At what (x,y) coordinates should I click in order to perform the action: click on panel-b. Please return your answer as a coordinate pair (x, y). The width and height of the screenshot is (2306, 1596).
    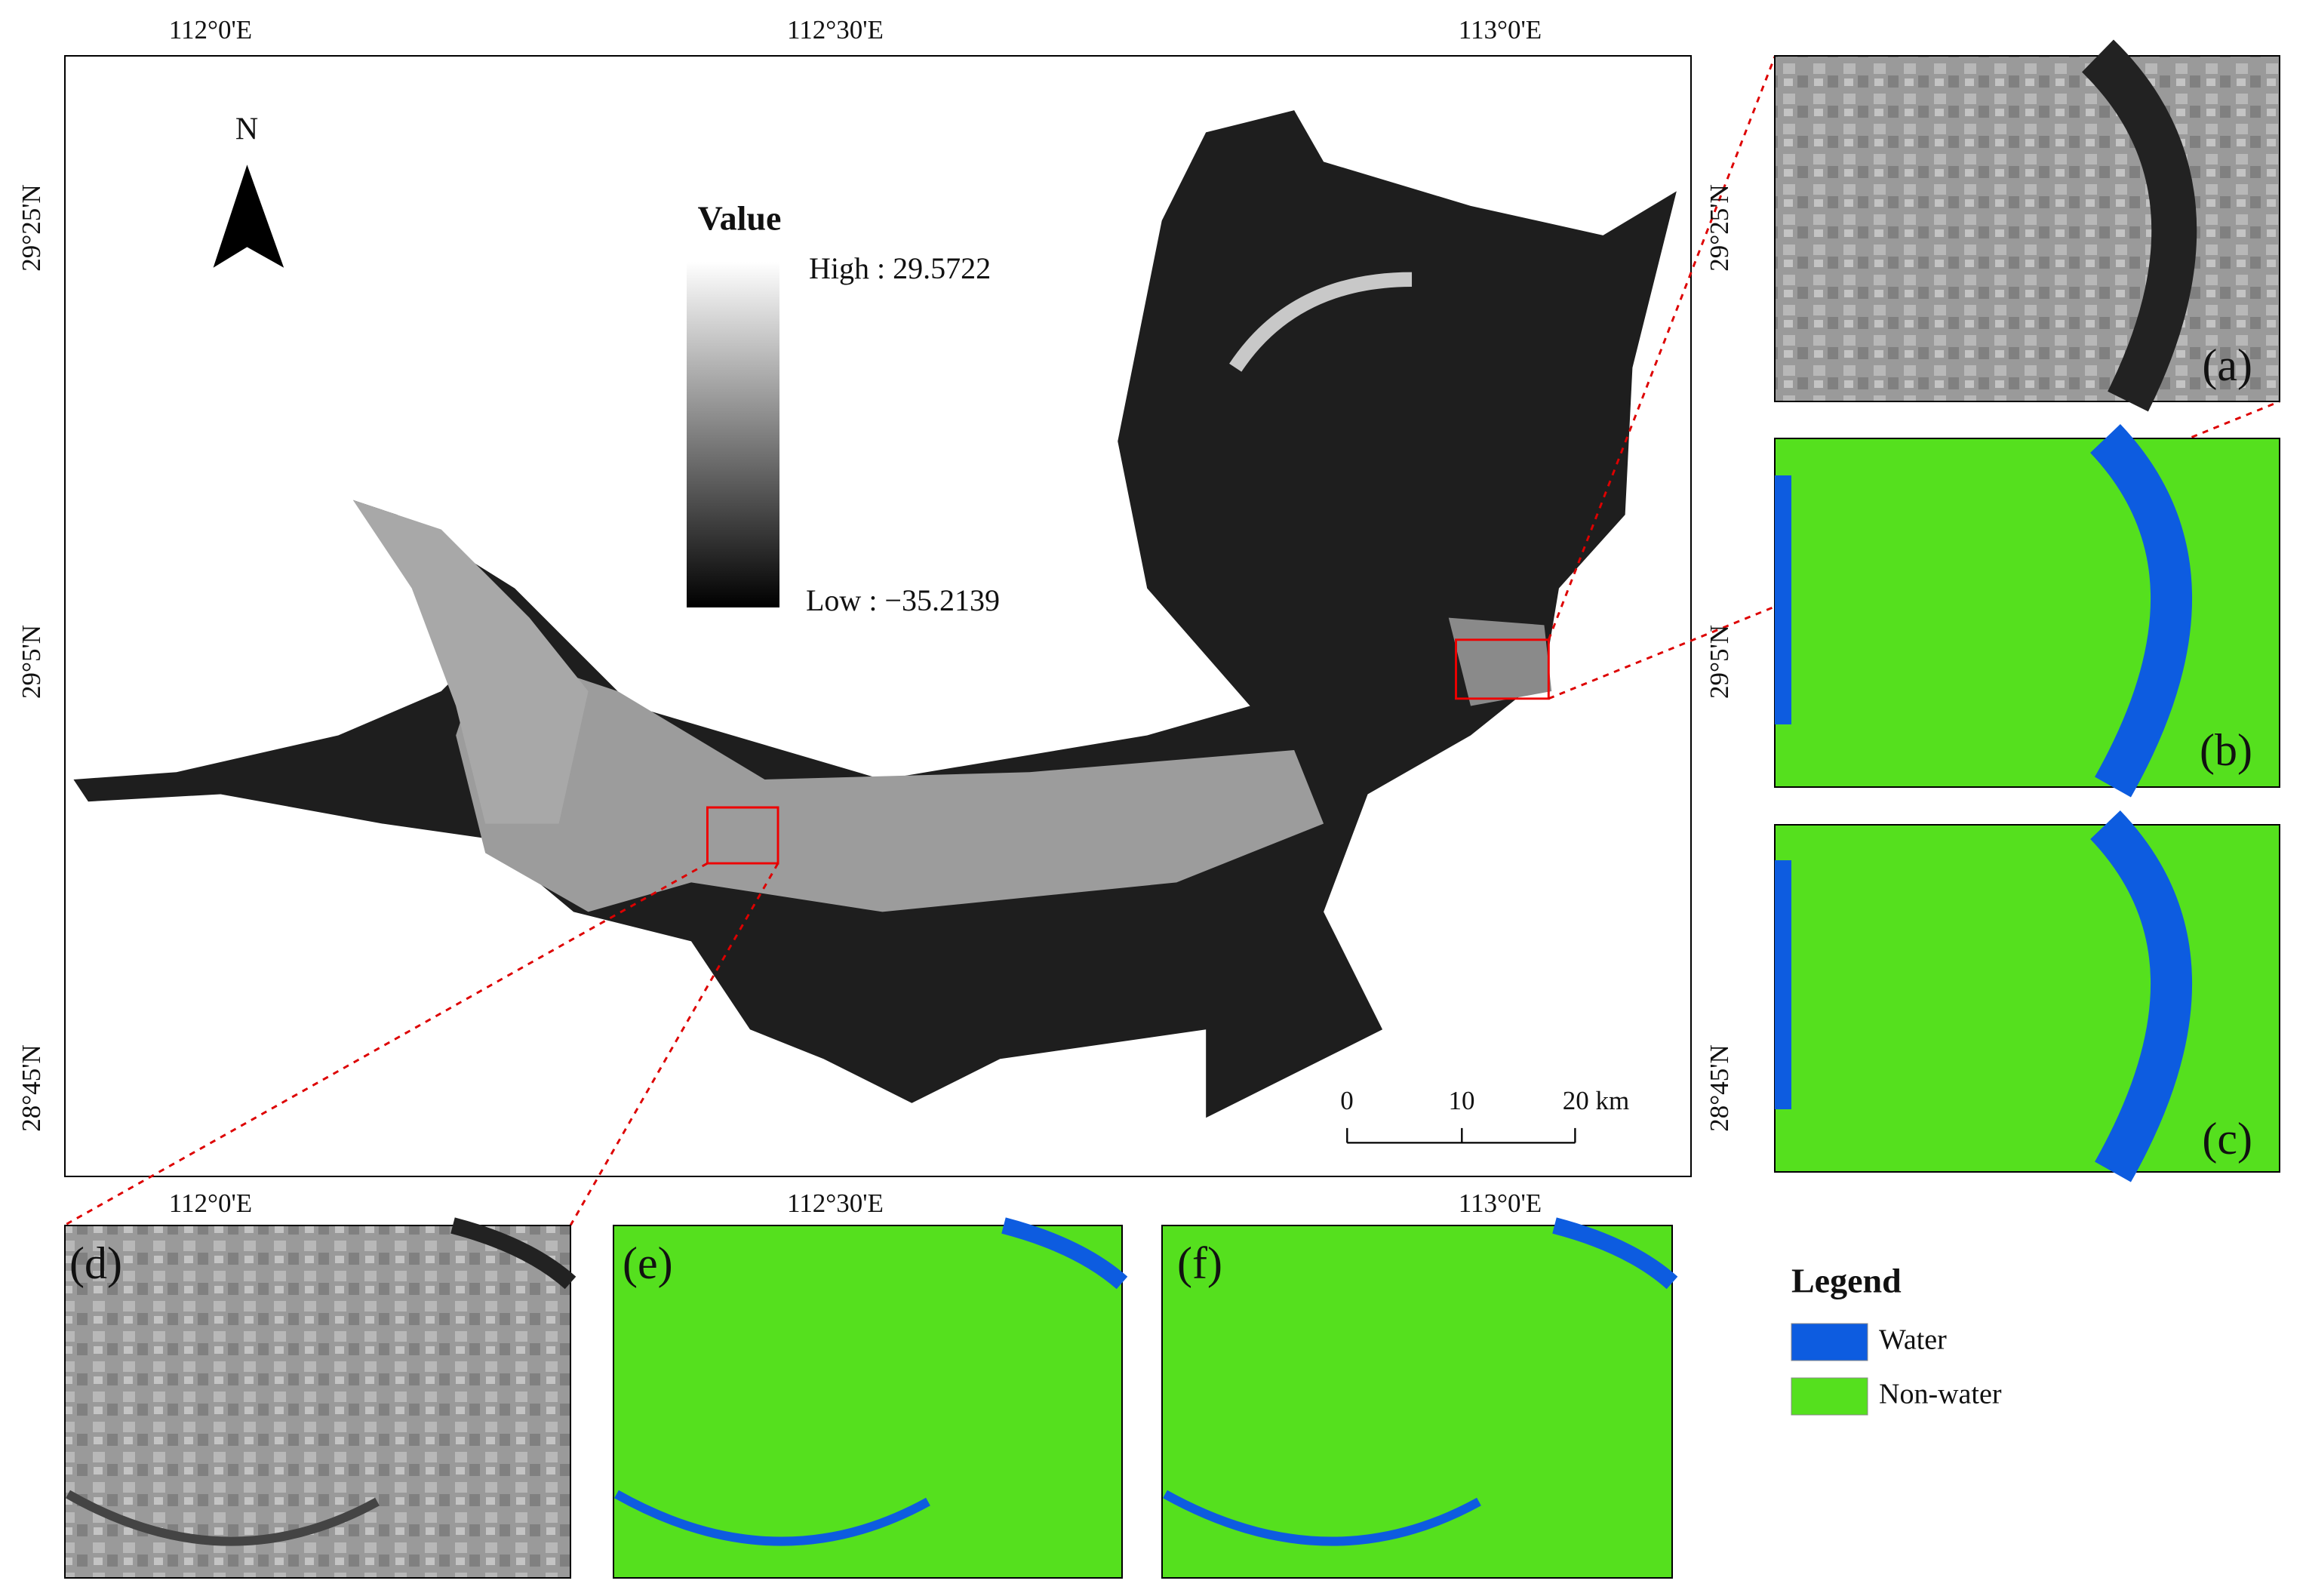
    Looking at the image, I should click on (2027, 611).